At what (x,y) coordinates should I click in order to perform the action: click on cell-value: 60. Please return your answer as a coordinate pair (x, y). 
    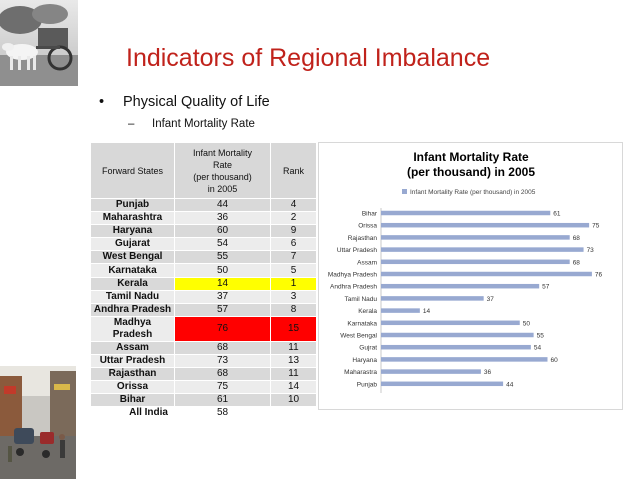
    Looking at the image, I should click on (222, 231).